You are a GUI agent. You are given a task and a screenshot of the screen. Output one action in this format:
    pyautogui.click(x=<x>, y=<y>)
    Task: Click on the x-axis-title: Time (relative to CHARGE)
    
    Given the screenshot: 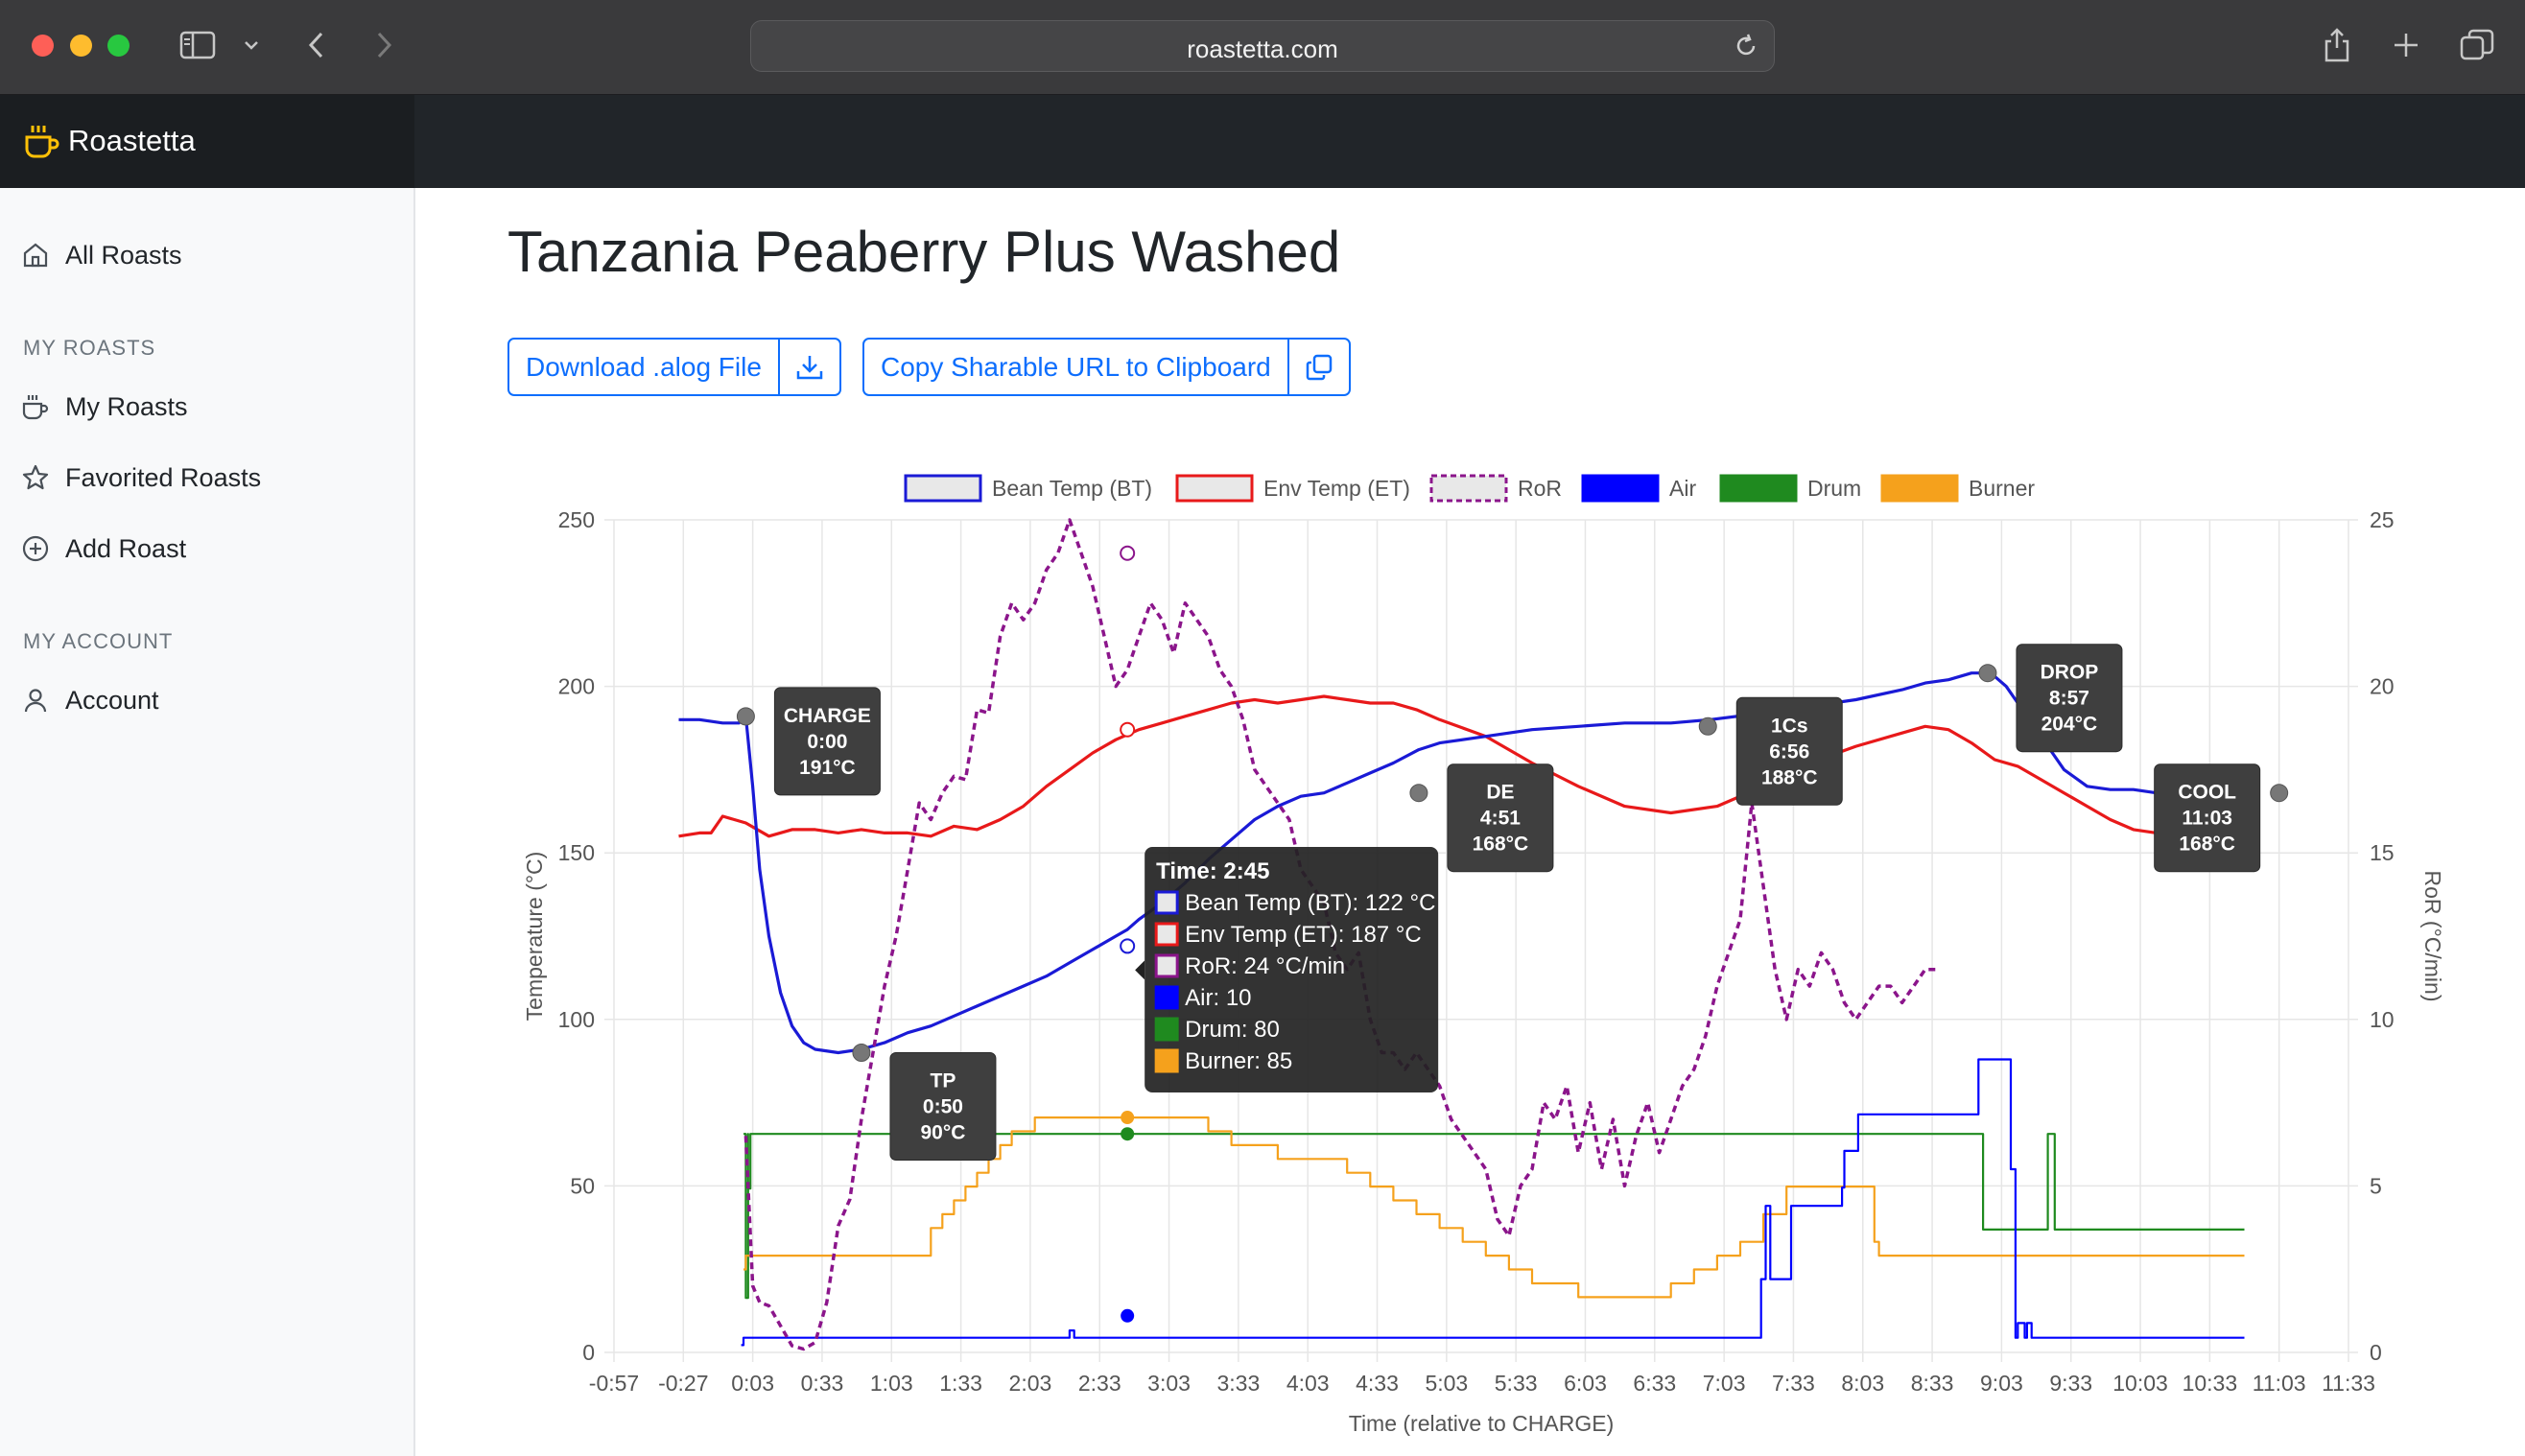 What is the action you would take?
    pyautogui.click(x=1481, y=1424)
    